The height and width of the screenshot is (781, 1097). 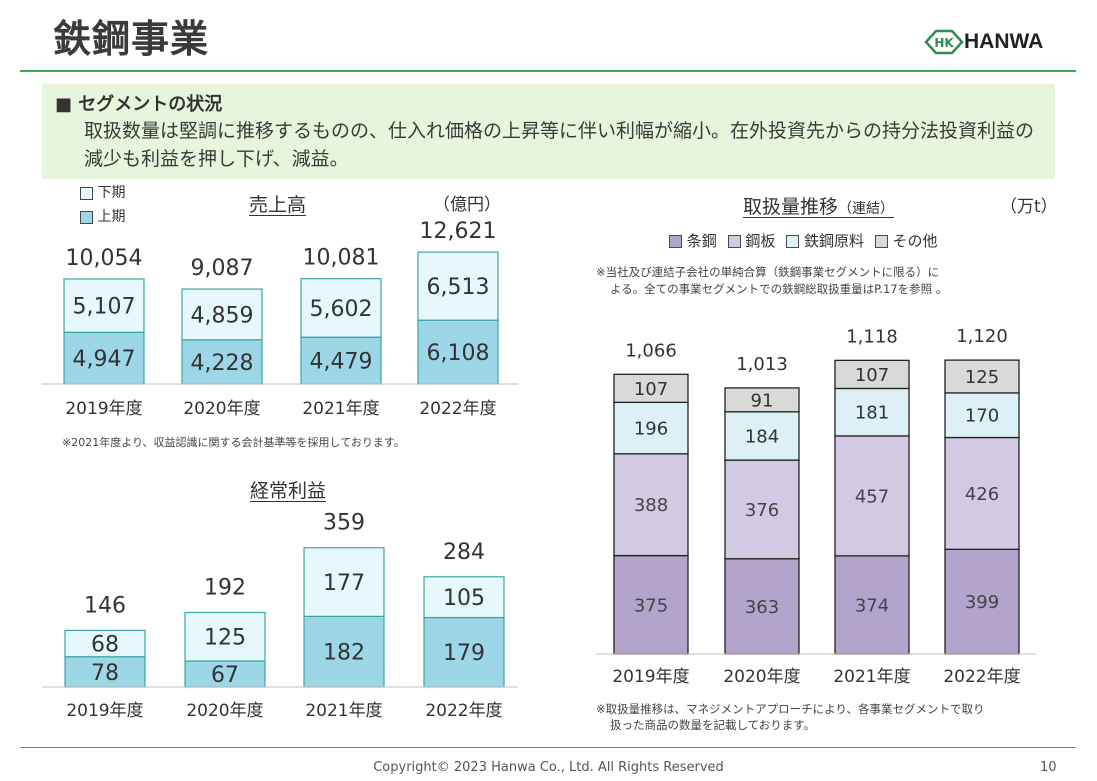 What do you see at coordinates (803, 240) in the screenshot?
I see `volume-legend: 条鋼 鋼板 鉄鋼原料 その他` at bounding box center [803, 240].